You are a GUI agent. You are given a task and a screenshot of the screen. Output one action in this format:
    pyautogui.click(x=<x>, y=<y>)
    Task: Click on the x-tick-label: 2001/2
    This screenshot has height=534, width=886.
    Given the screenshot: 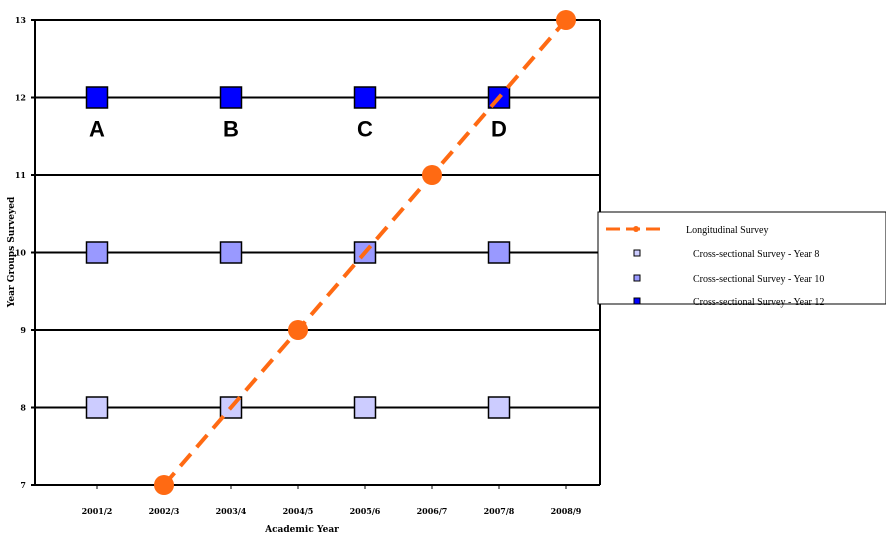 What is the action you would take?
    pyautogui.click(x=97, y=511)
    